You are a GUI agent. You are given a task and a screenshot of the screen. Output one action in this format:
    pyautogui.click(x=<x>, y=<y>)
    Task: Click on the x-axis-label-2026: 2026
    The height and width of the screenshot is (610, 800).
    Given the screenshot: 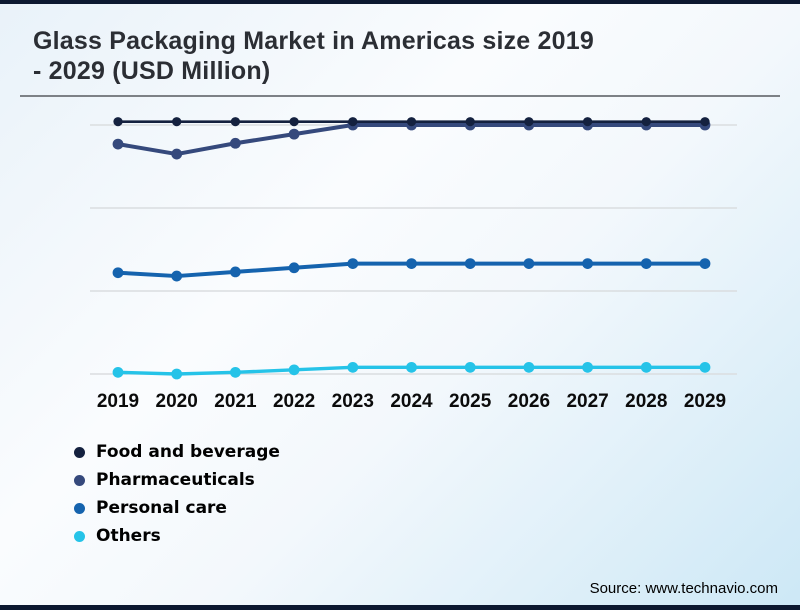 What is the action you would take?
    pyautogui.click(x=529, y=401)
    